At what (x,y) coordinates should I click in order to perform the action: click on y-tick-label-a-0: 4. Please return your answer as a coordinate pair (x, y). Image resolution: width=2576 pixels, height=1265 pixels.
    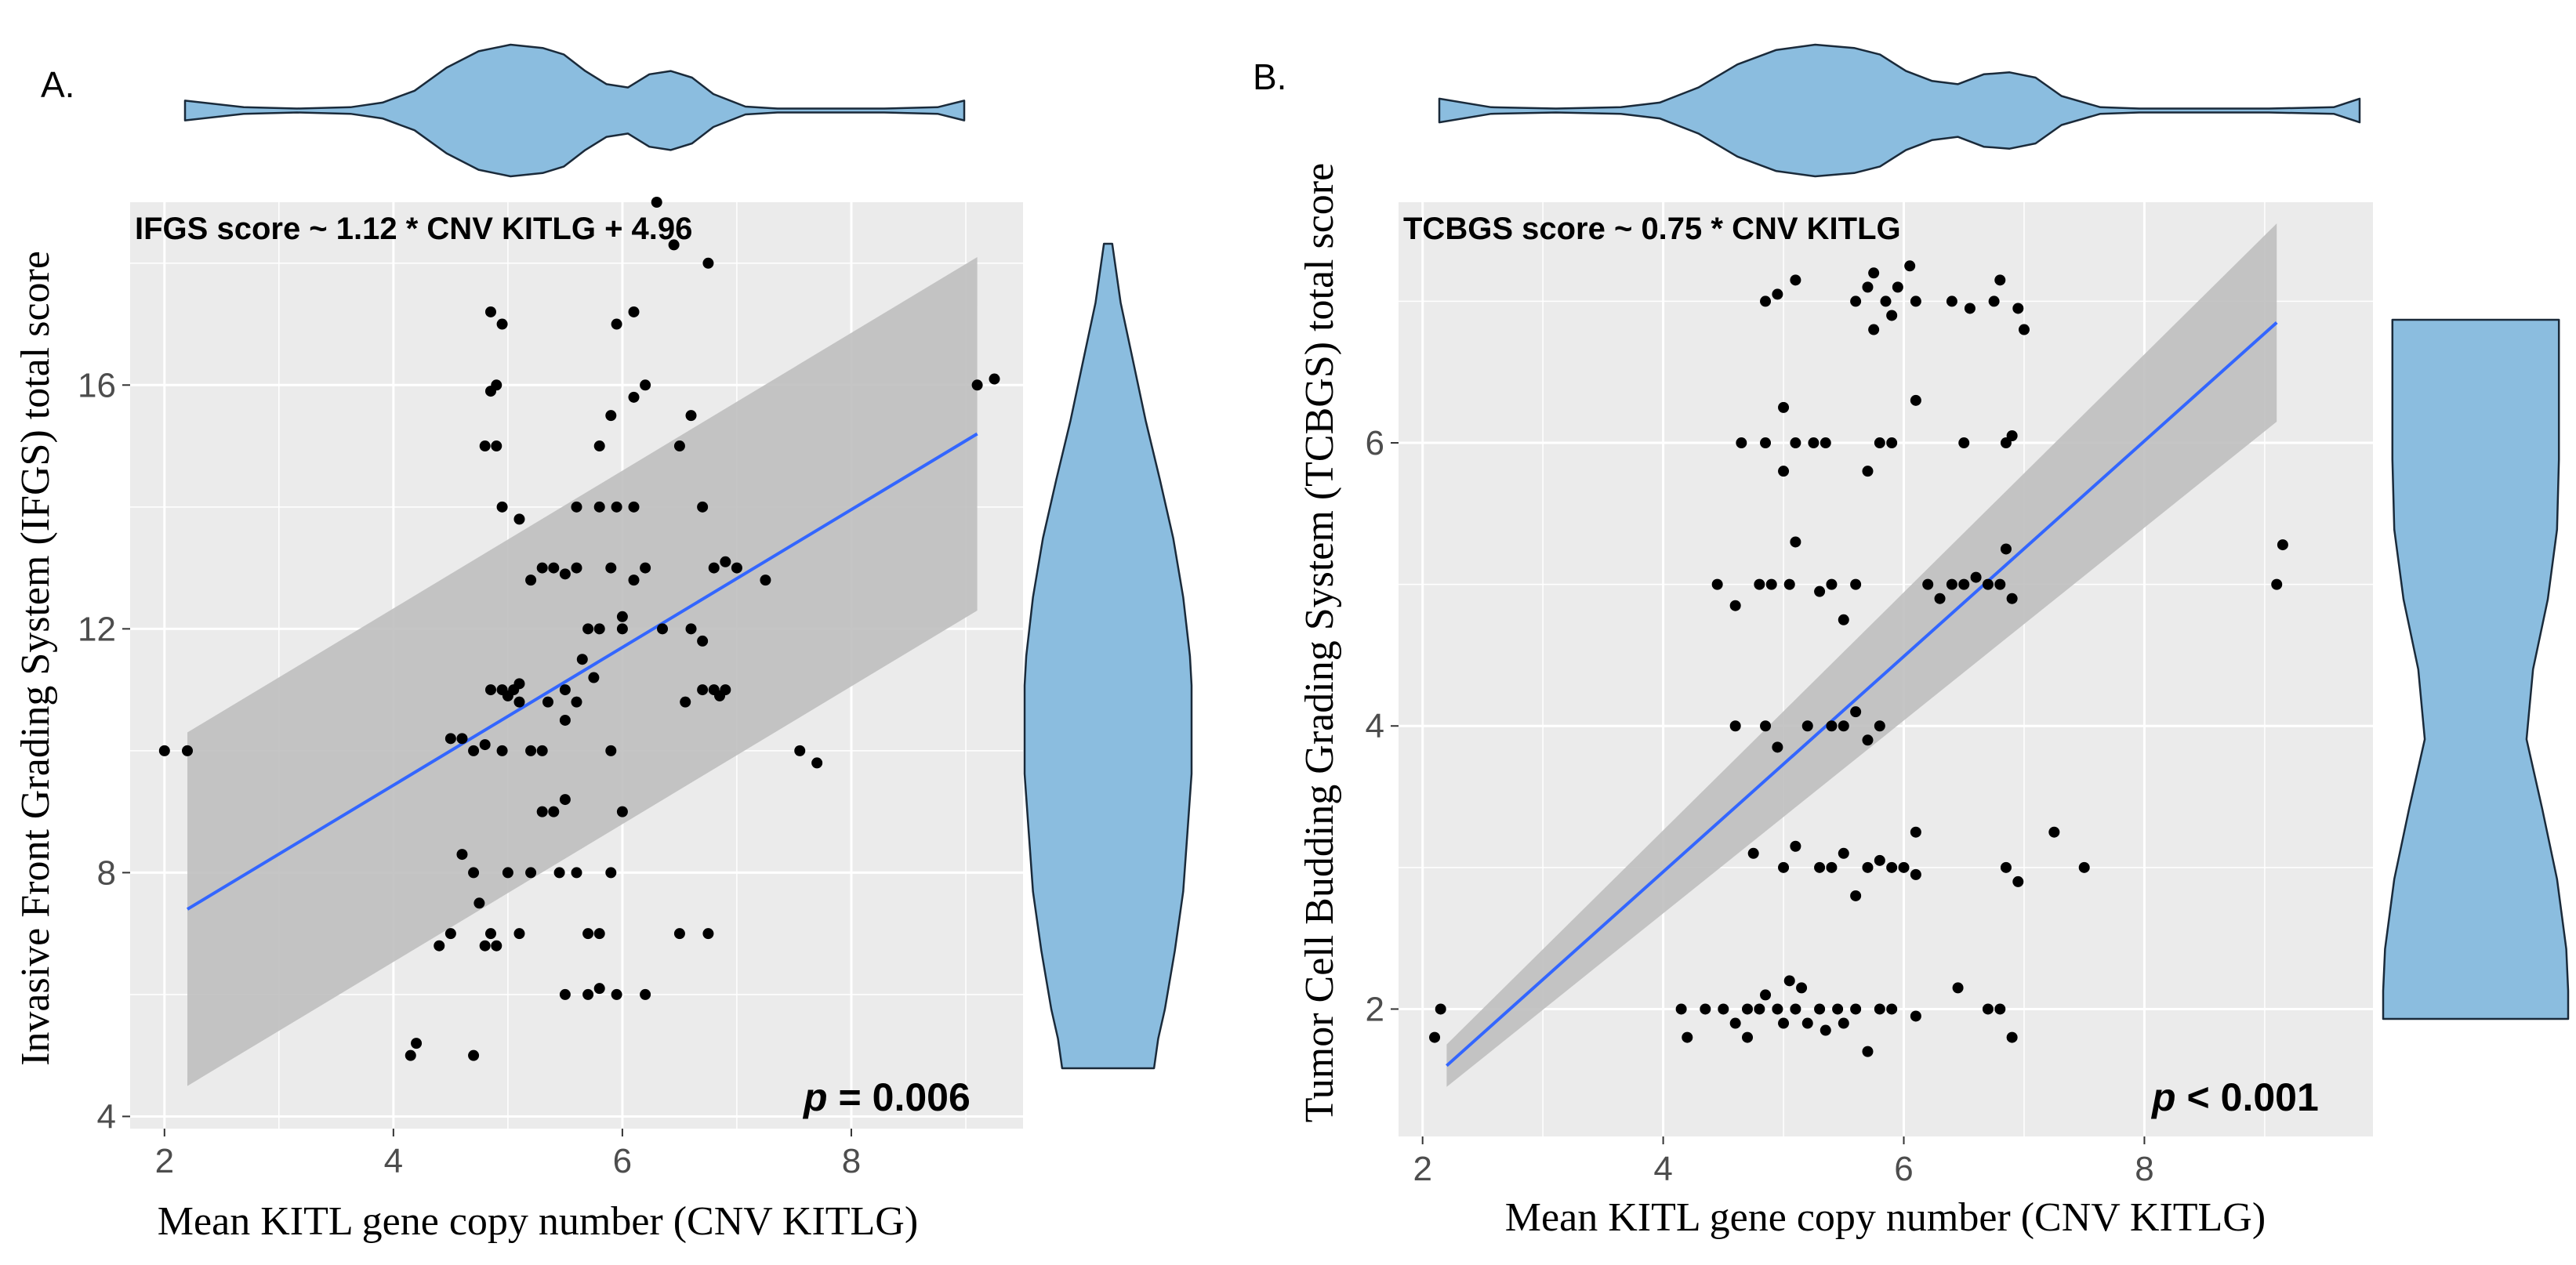
    Looking at the image, I should click on (107, 1116).